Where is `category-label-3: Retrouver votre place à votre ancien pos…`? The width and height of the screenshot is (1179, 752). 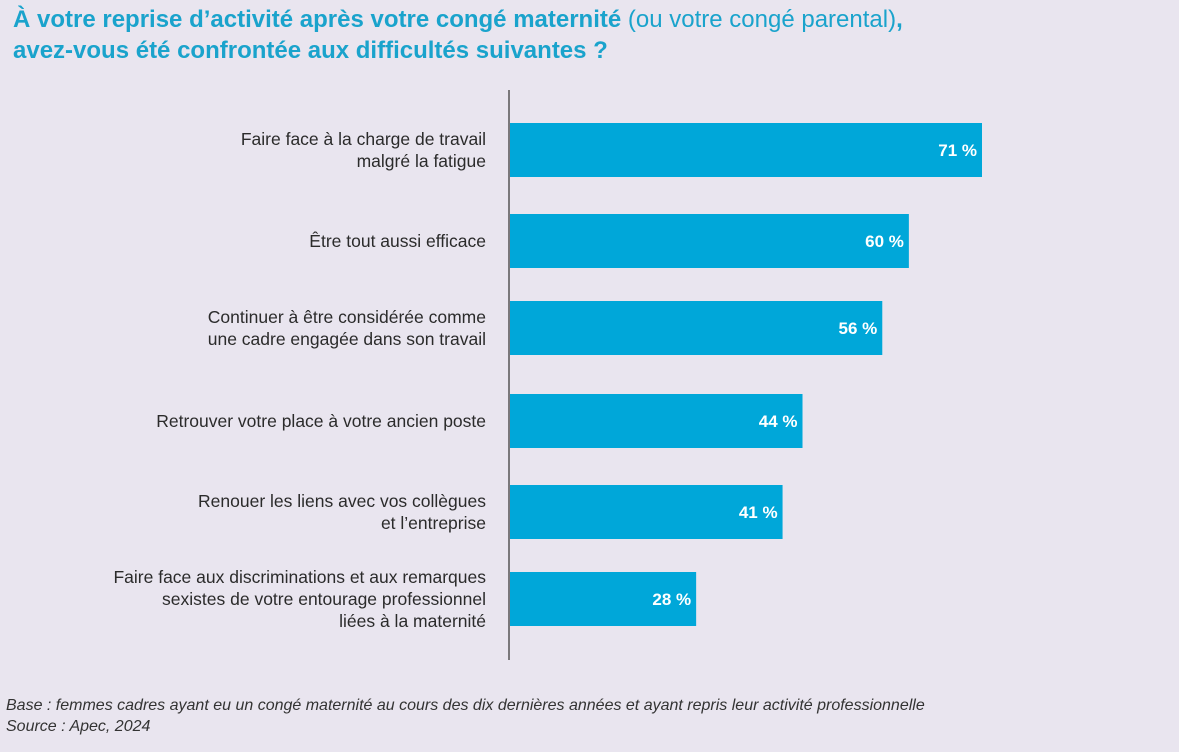 category-label-3: Retrouver votre place à votre ancien pos… is located at coordinates (321, 421).